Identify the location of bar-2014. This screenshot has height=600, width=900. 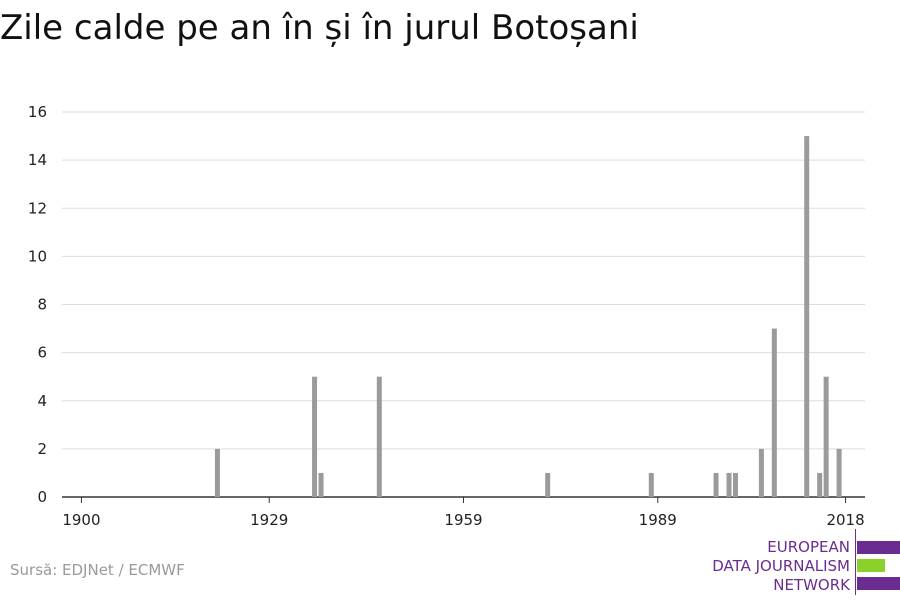
(820, 484).